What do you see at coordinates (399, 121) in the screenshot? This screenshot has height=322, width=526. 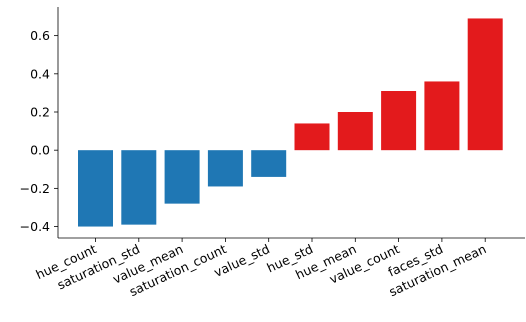 I see `bar-value-count` at bounding box center [399, 121].